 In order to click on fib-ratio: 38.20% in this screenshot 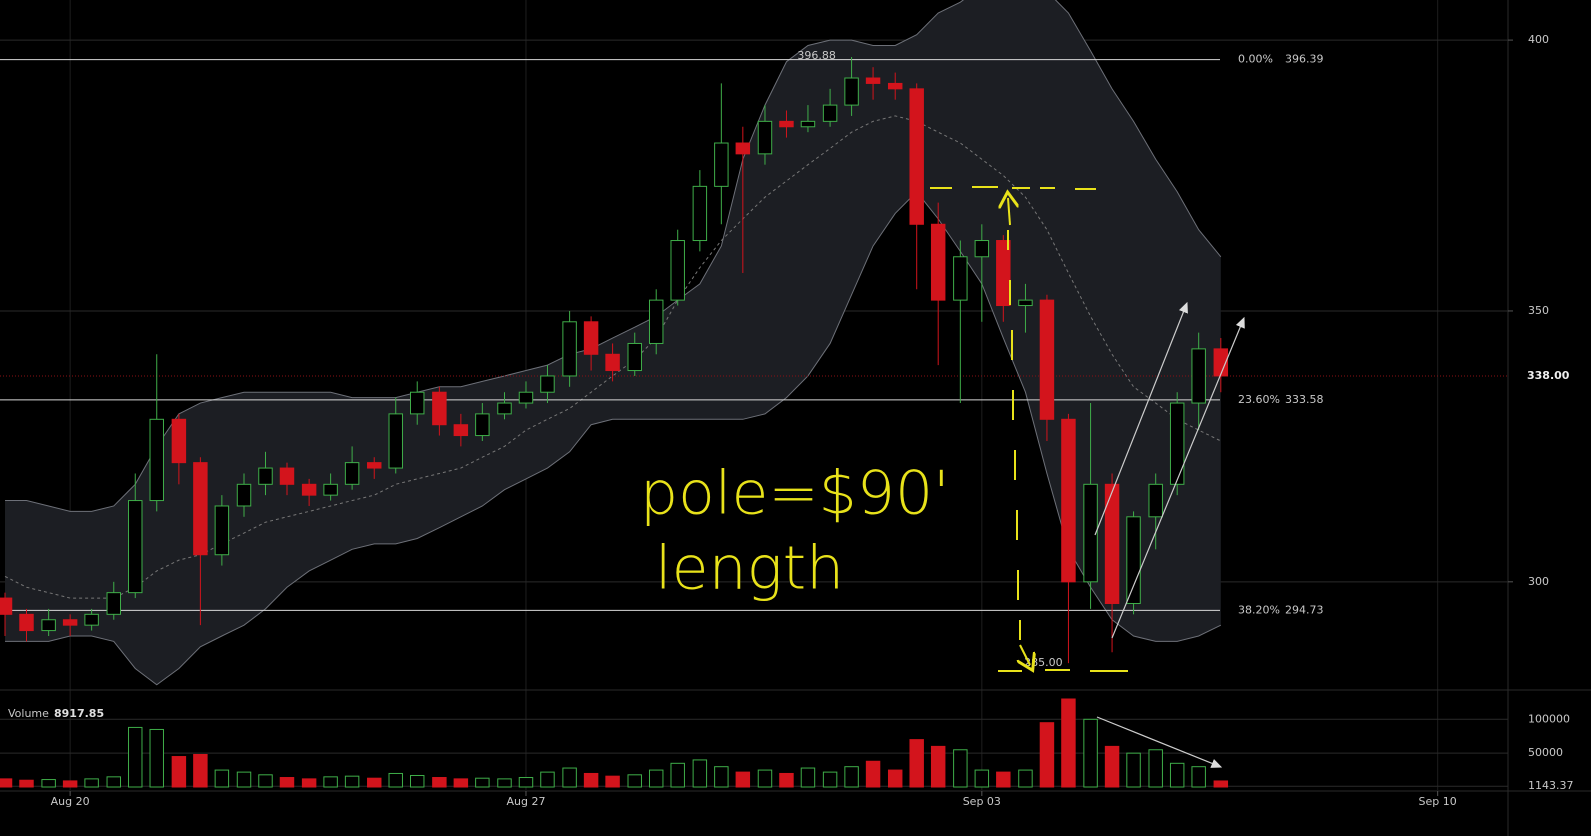, I will do `click(1259, 609)`.